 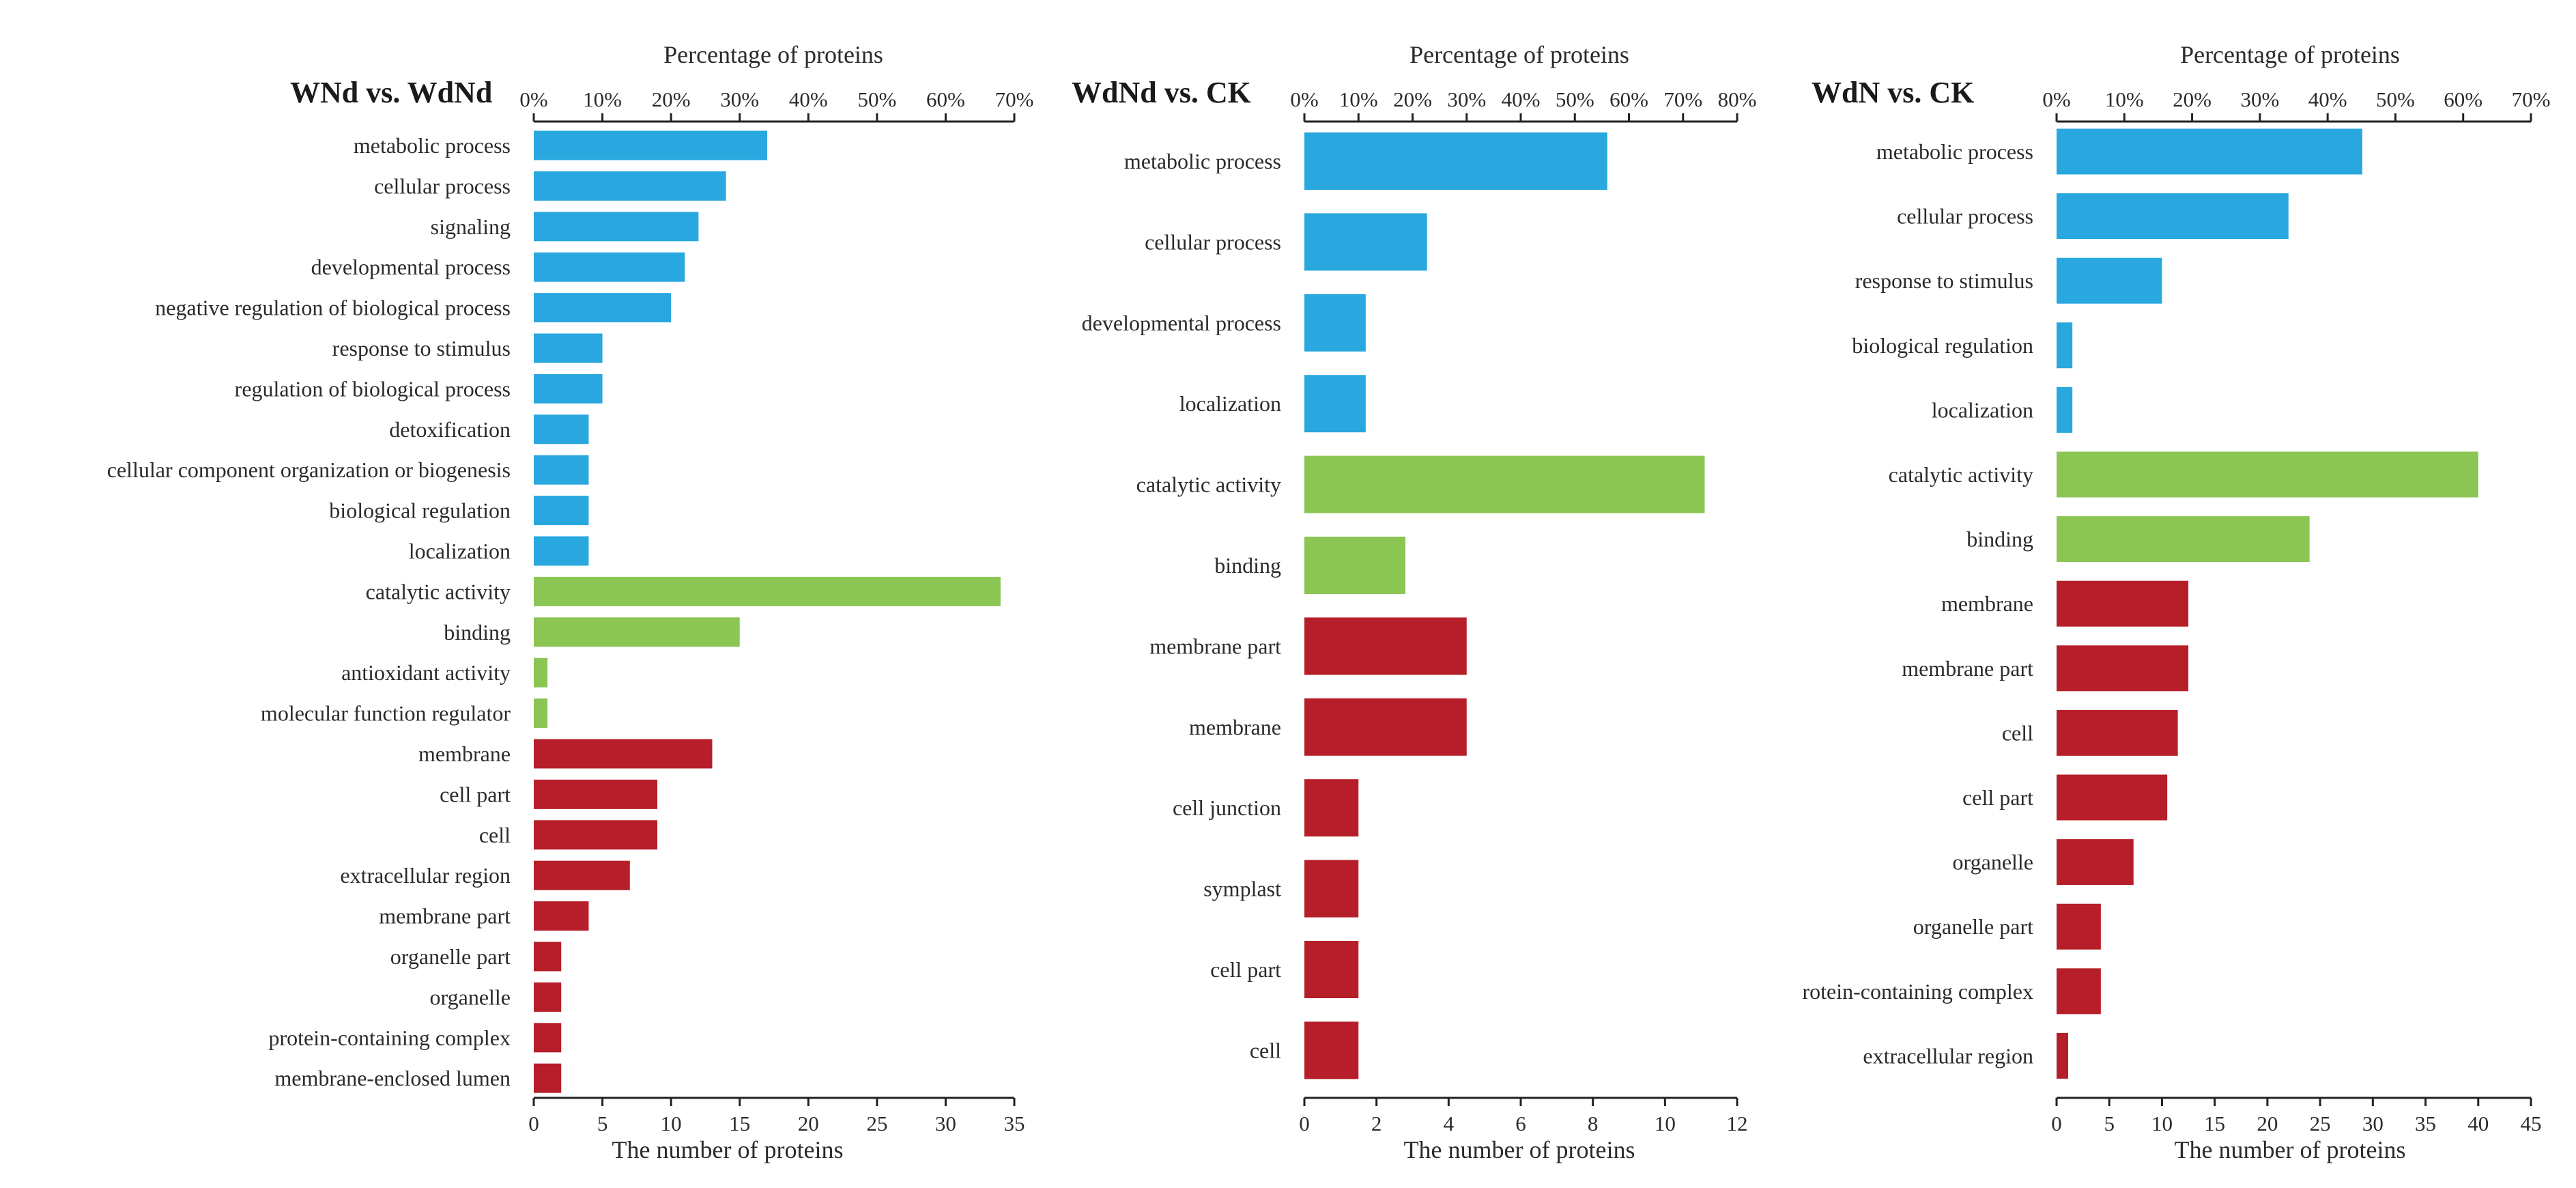 I want to click on bottom-tick-label: 35, so click(x=1014, y=1124).